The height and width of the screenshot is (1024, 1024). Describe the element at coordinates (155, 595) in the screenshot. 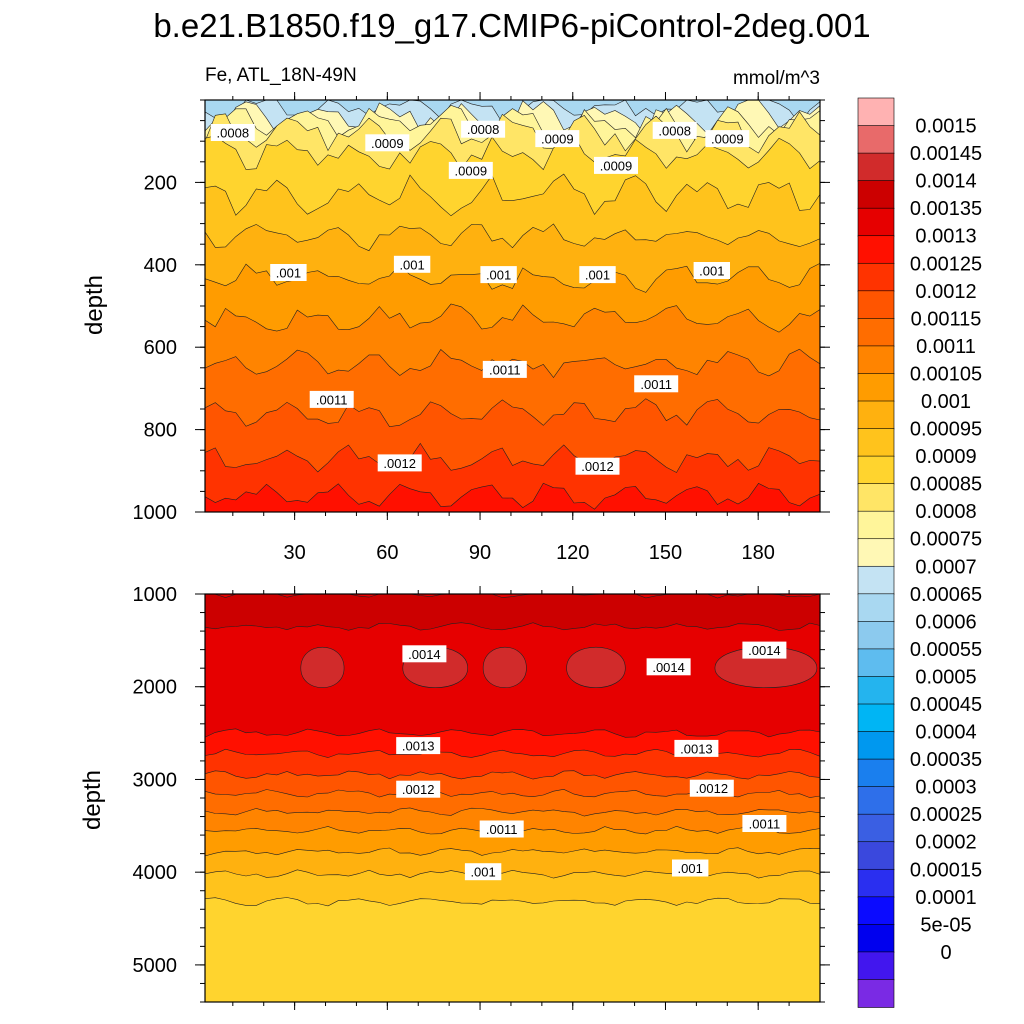

I see `y-tick-label: 1000` at that location.